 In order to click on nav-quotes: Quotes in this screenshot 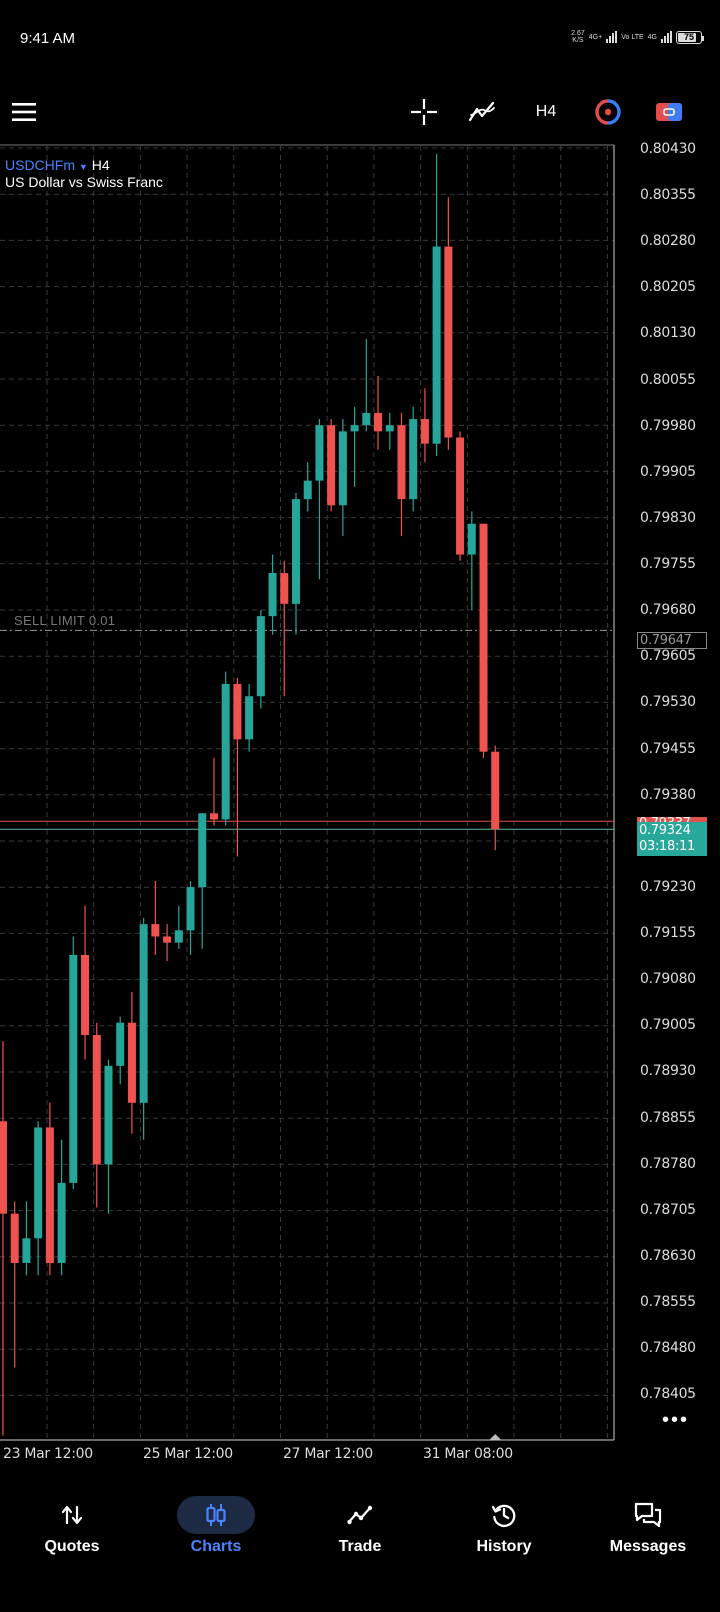, I will do `click(72, 1546)`.